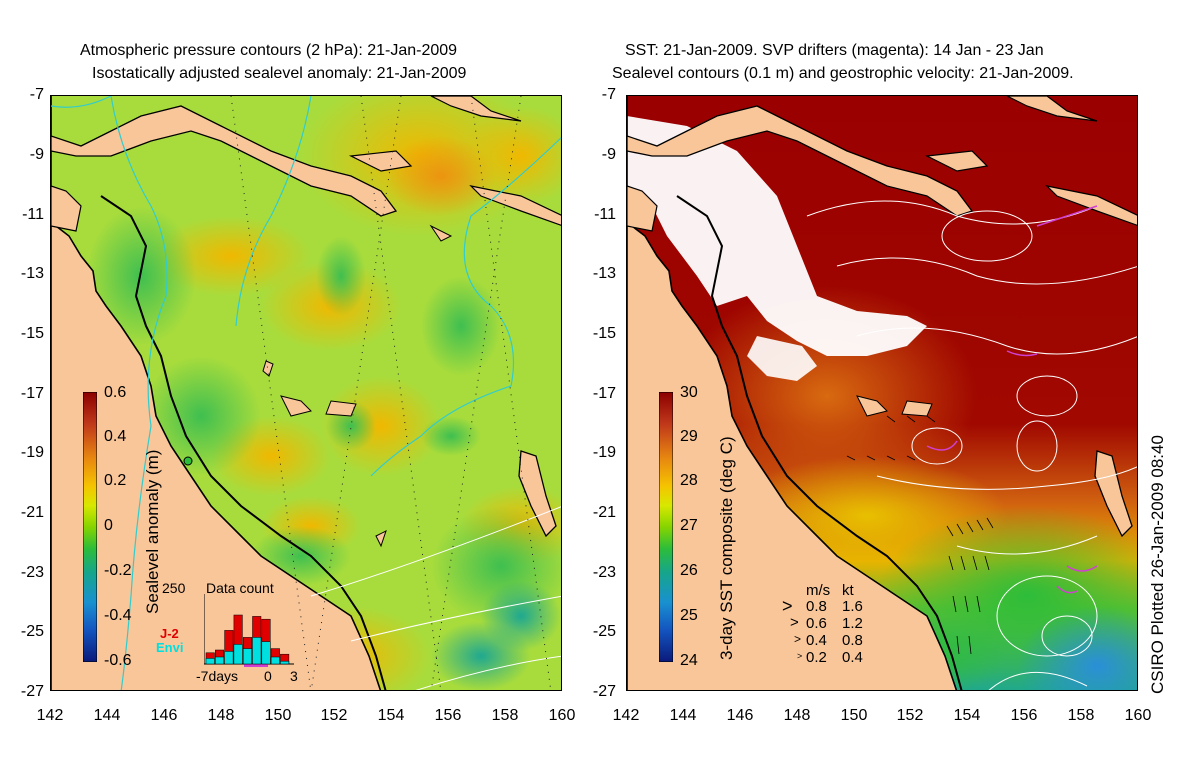  Describe the element at coordinates (852, 640) in the screenshot. I see `velocity-kt: 0.8` at that location.